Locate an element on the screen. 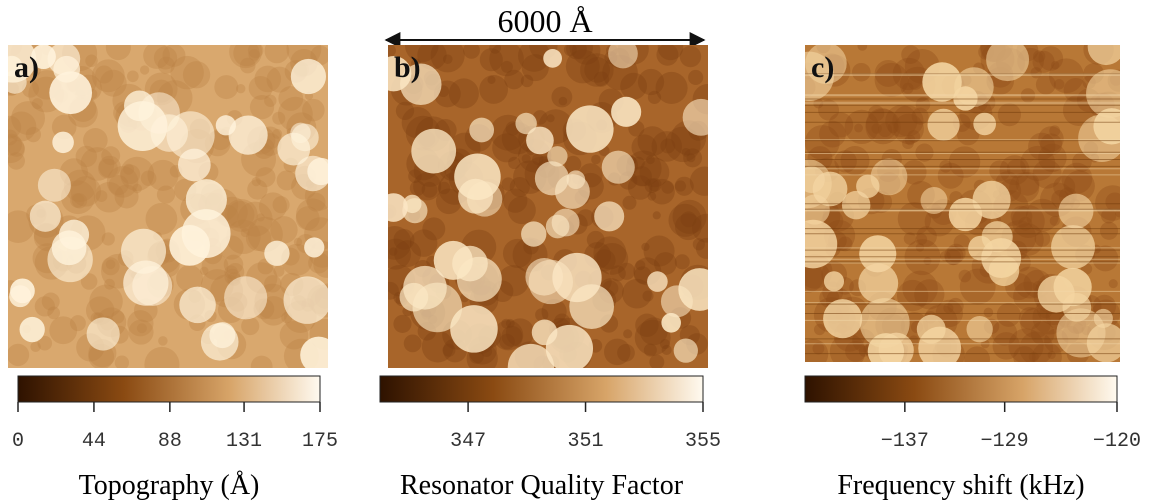  colorbar-tick-label: 351 is located at coordinates (586, 441).